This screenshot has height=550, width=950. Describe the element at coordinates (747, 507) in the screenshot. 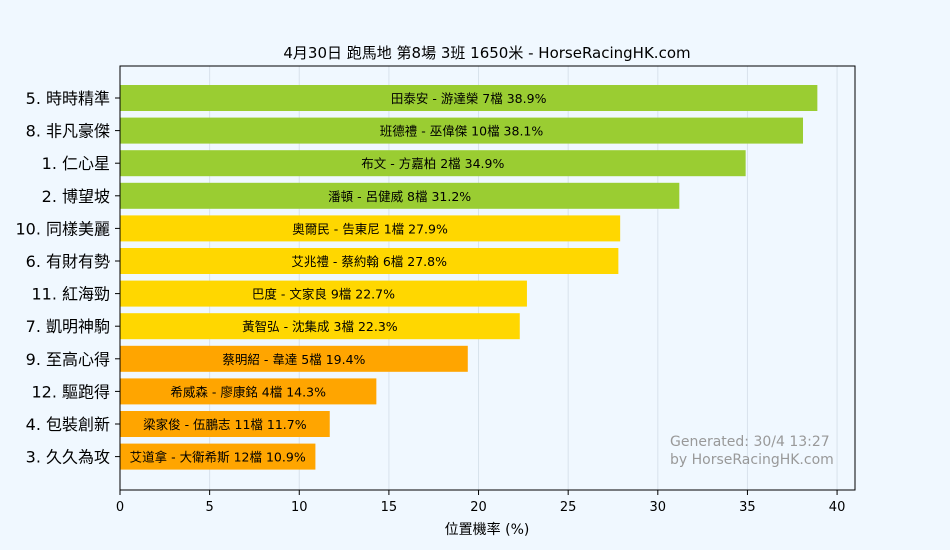

I see `x-tick-label: 35` at that location.